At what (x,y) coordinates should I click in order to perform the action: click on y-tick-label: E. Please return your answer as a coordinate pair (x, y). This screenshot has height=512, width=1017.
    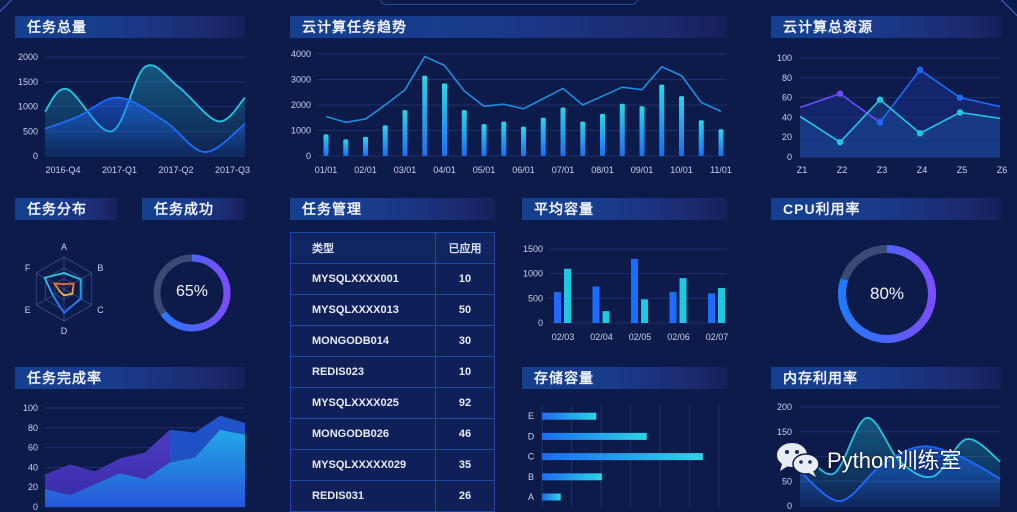
    Looking at the image, I should click on (531, 416).